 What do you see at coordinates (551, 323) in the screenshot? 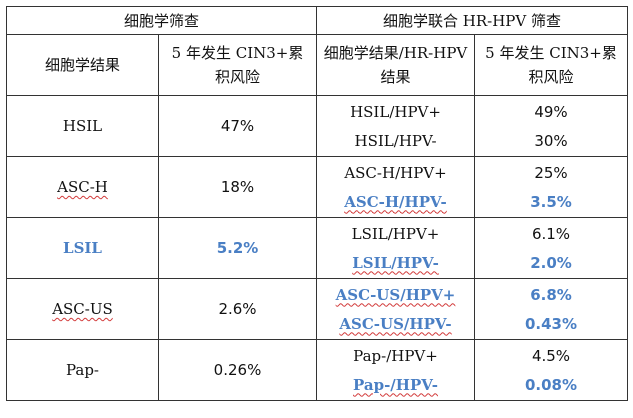
I see `combined-risk-negative: 0.43%` at bounding box center [551, 323].